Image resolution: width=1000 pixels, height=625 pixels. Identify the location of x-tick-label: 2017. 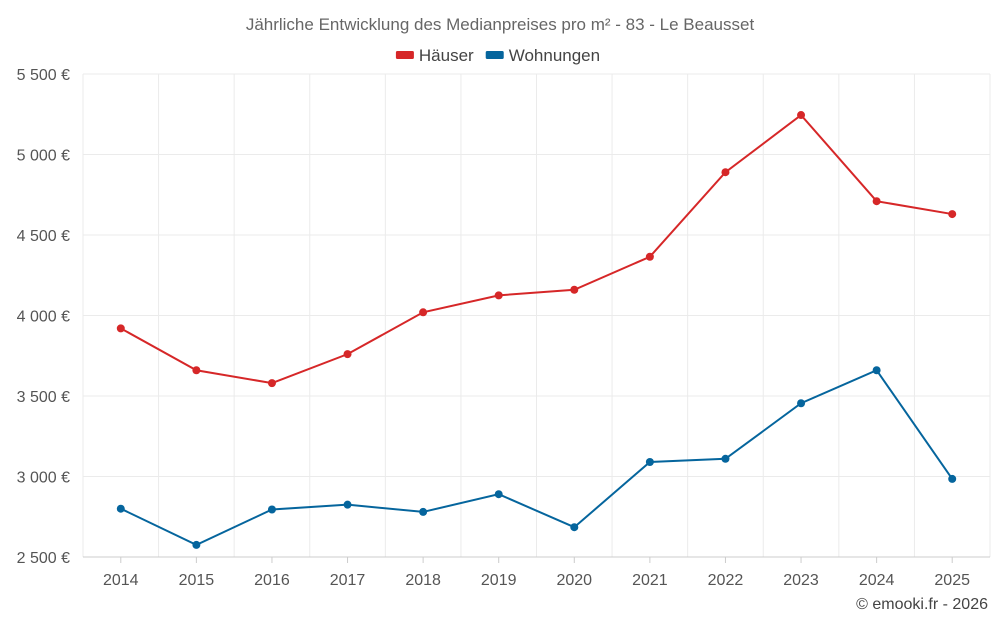
(348, 580).